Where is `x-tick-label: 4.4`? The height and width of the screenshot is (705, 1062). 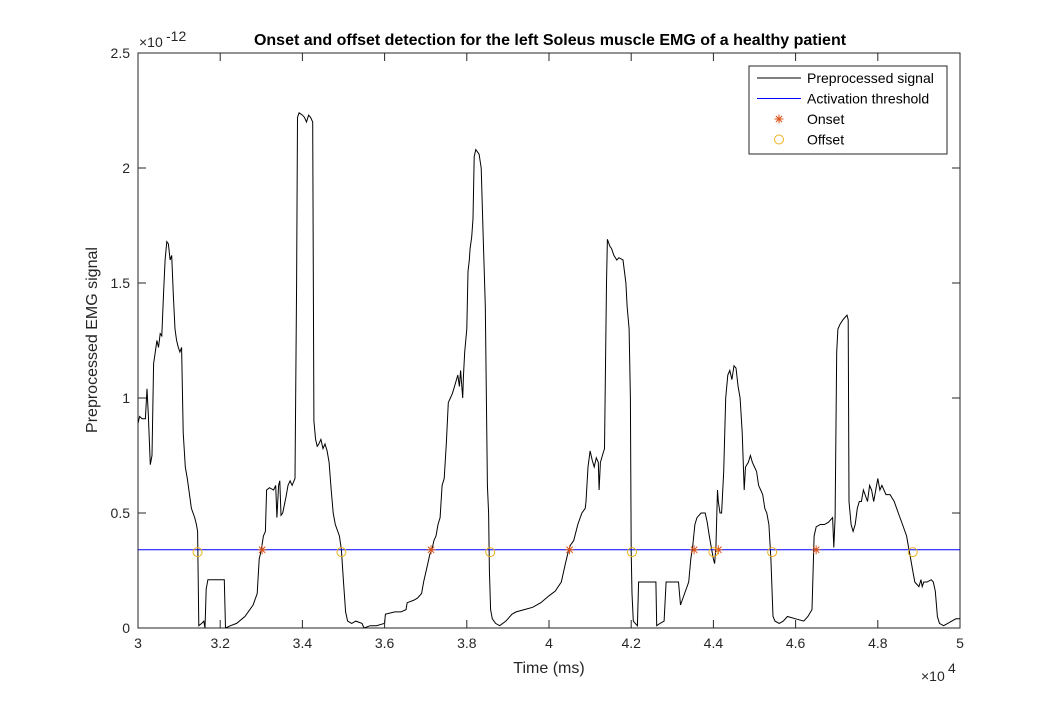
x-tick-label: 4.4 is located at coordinates (714, 643).